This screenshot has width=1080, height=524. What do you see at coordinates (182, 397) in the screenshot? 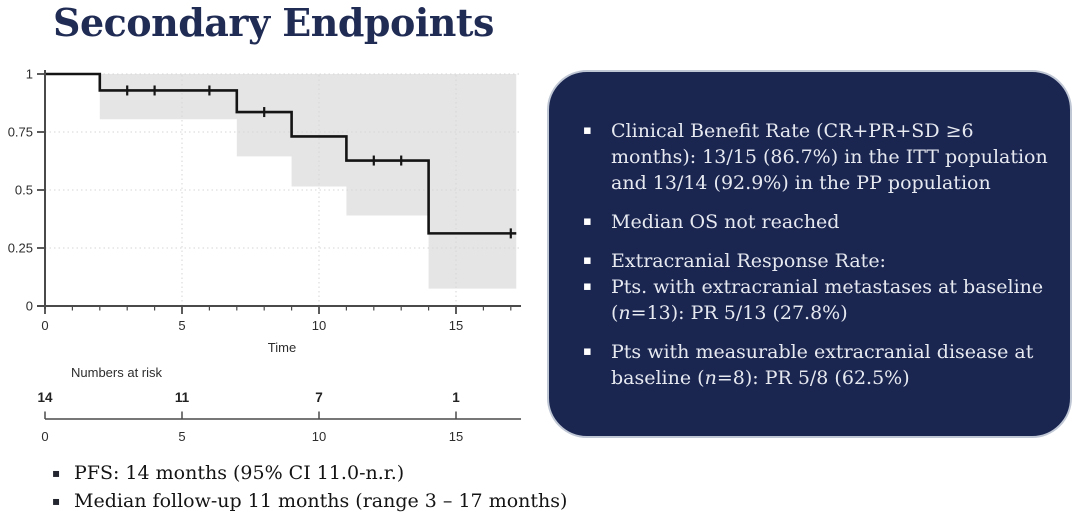
I see `svg-text: 11` at bounding box center [182, 397].